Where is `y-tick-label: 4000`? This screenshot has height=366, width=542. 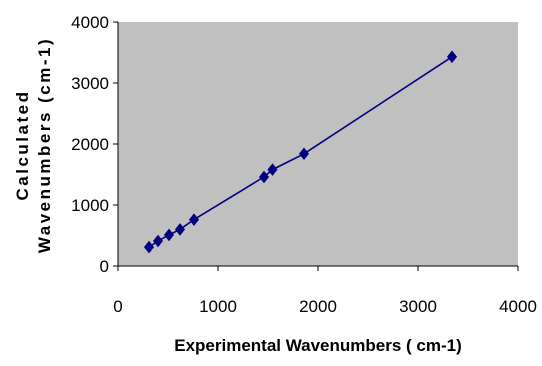
y-tick-label: 4000 is located at coordinates (90, 22).